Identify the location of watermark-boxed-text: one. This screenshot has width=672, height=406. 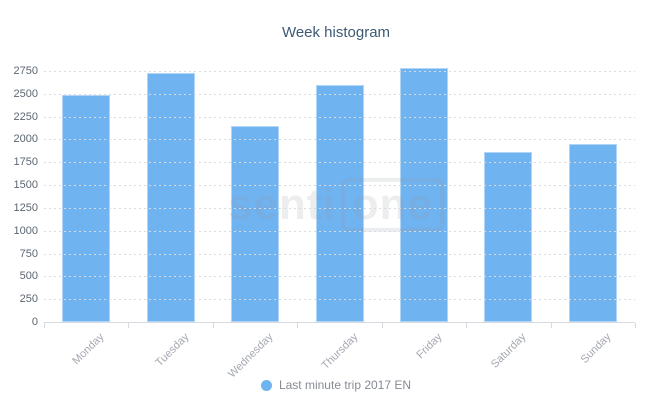
(392, 205).